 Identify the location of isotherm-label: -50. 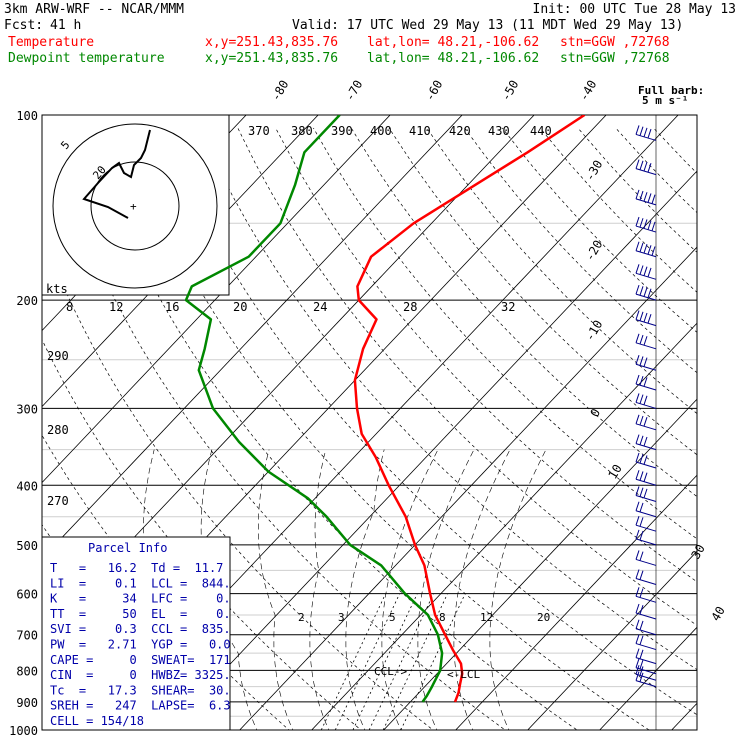
(509, 91).